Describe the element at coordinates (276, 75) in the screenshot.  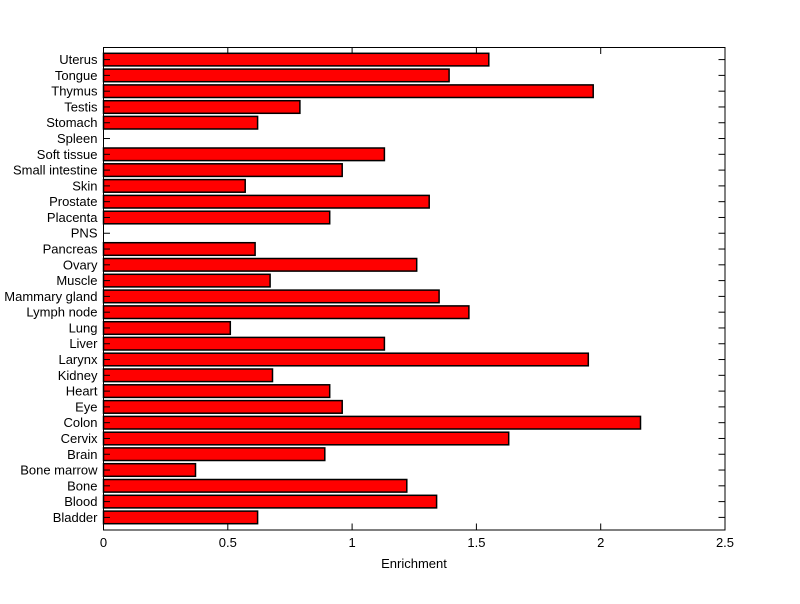
I see `bar-tongue` at that location.